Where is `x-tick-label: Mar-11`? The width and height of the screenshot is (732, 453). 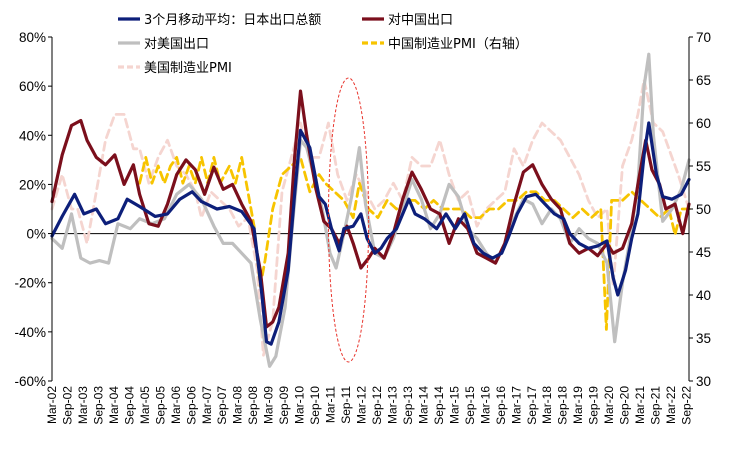
x-tick-label: Mar-11 is located at coordinates (331, 404).